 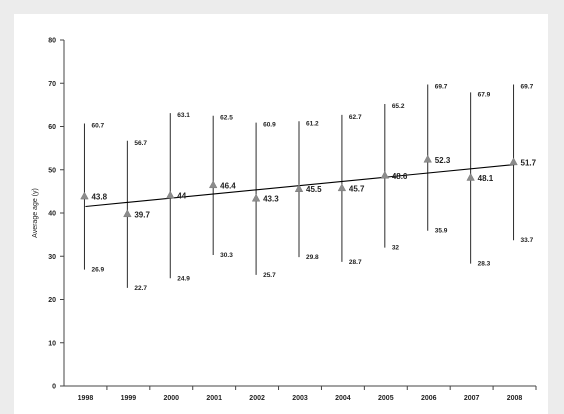 I want to click on y-tick-label: 70, so click(x=52, y=84).